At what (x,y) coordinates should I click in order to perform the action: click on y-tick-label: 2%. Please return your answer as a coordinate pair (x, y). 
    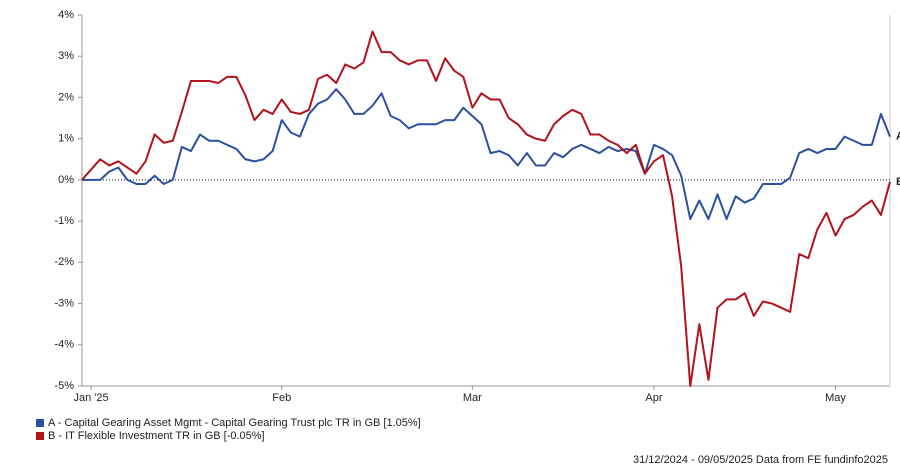
    Looking at the image, I should click on (66, 97).